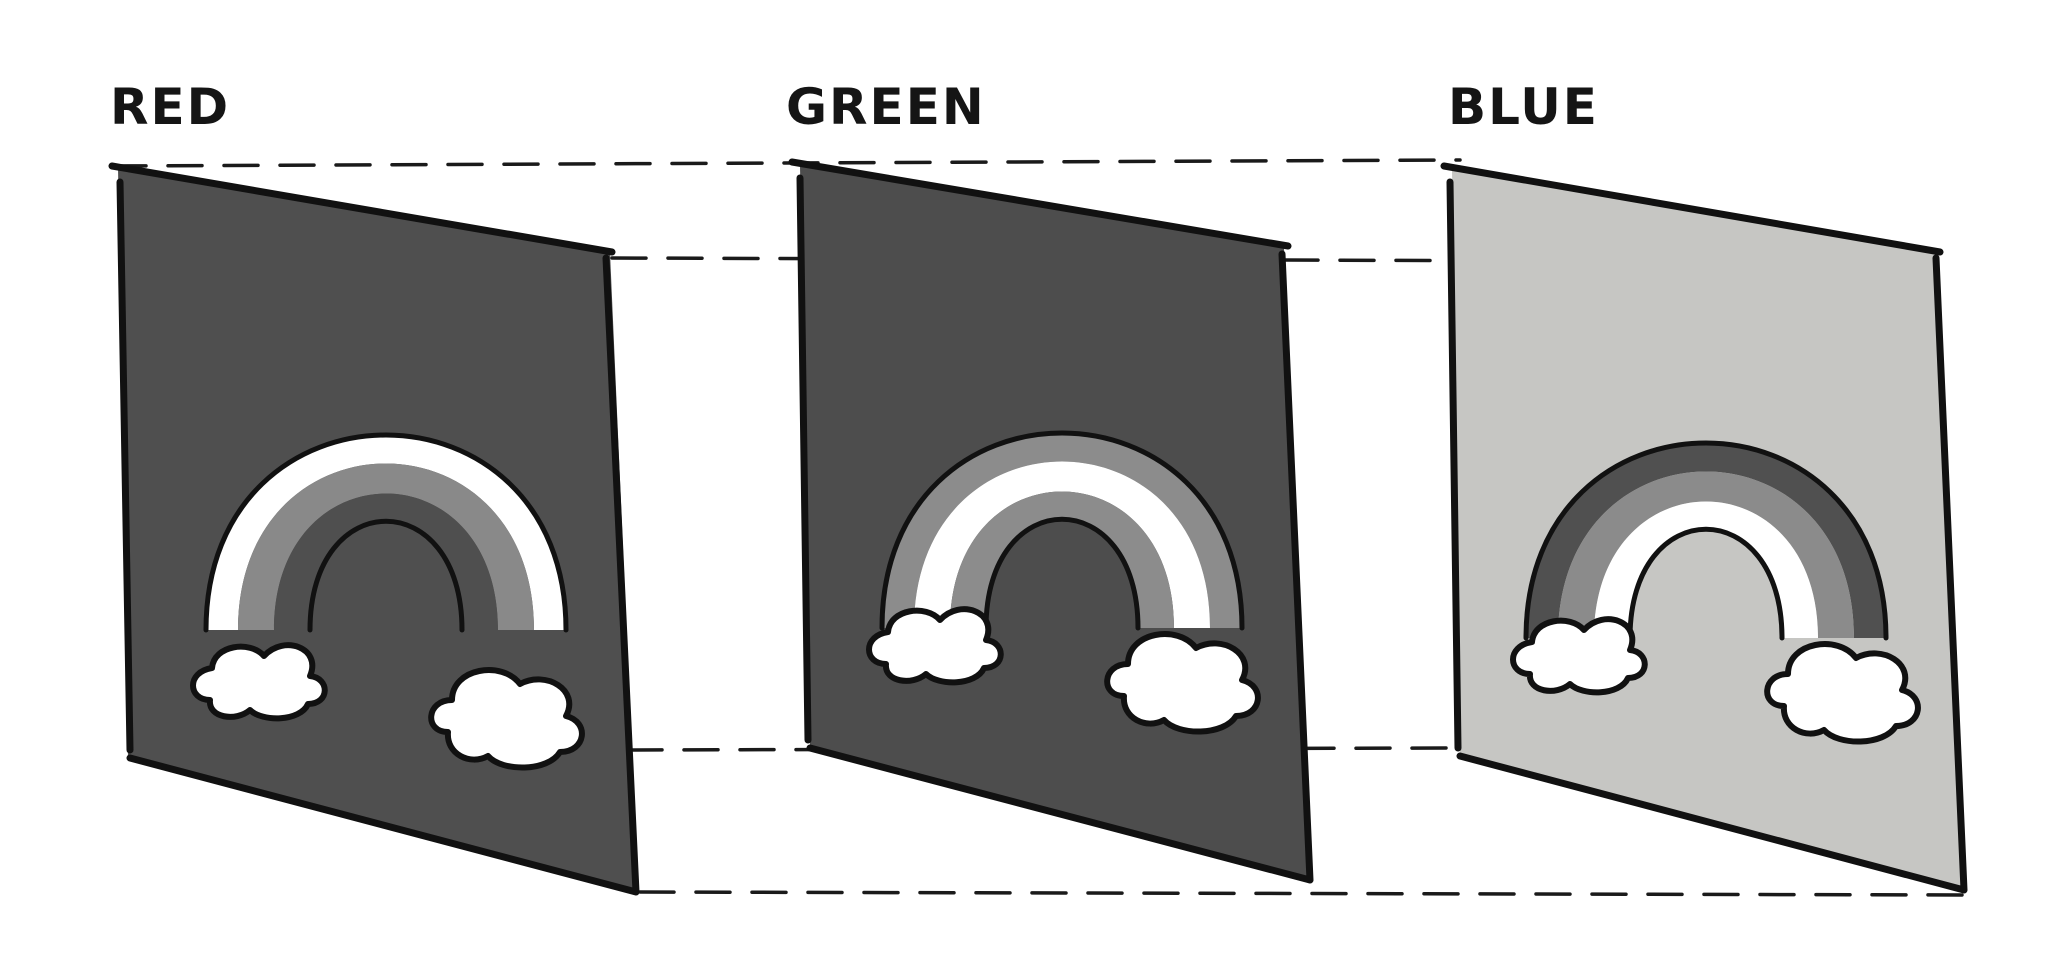  What do you see at coordinates (1579, 656) in the screenshot?
I see `cloud-blue-left` at bounding box center [1579, 656].